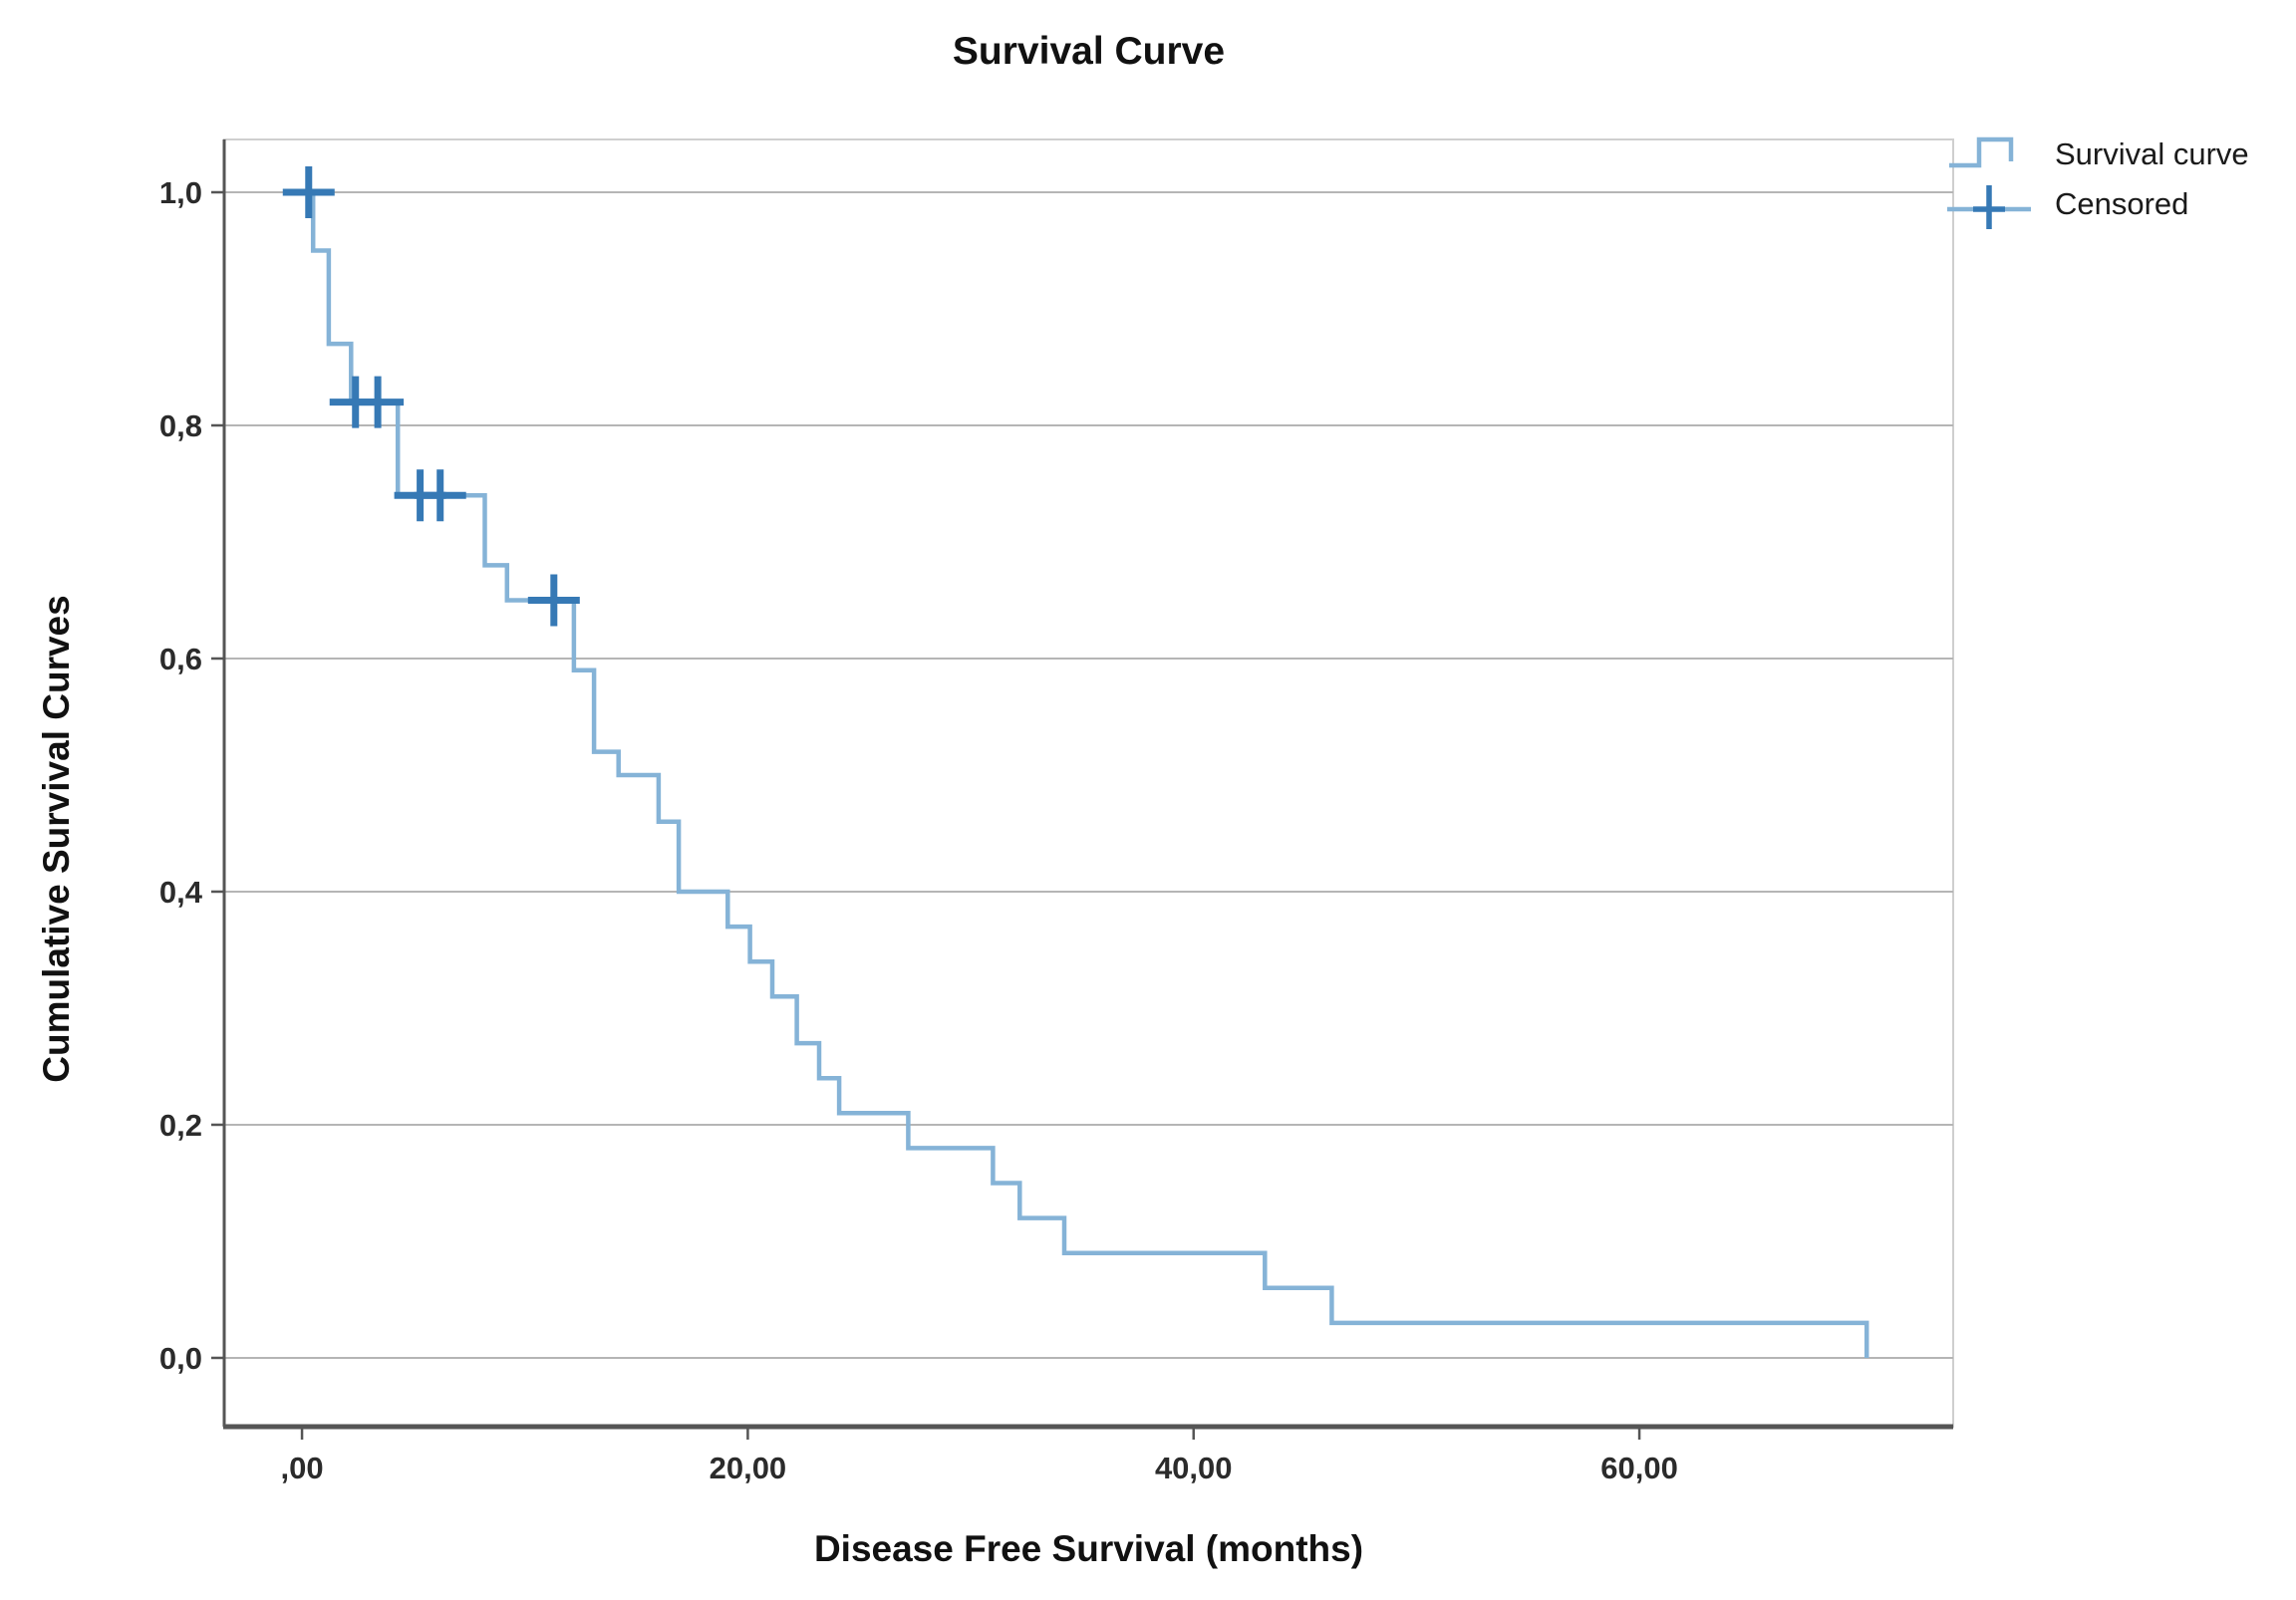 This screenshot has height=1600, width=2296. What do you see at coordinates (1194, 1468) in the screenshot?
I see `x-tick-label: 40,00` at bounding box center [1194, 1468].